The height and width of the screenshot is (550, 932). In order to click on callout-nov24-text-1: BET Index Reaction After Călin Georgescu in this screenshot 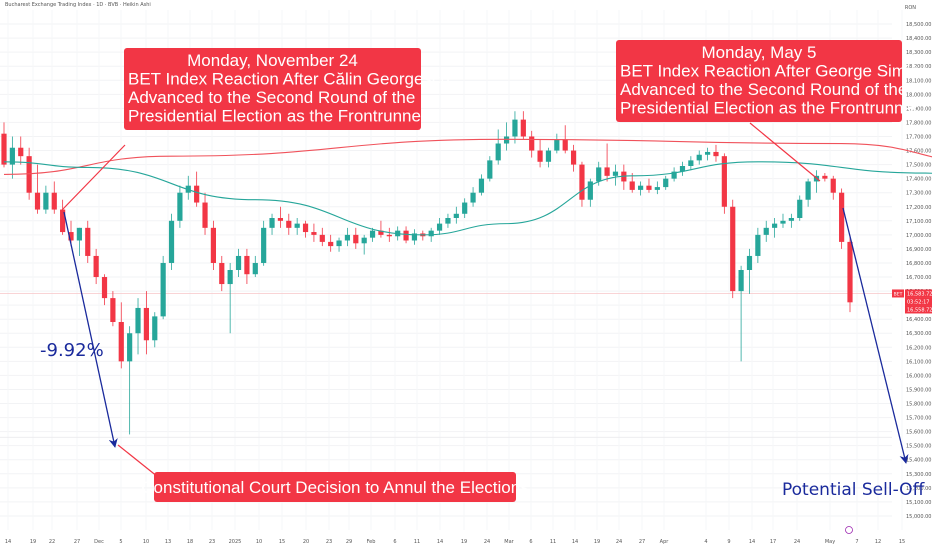, I will do `click(289, 79)`.